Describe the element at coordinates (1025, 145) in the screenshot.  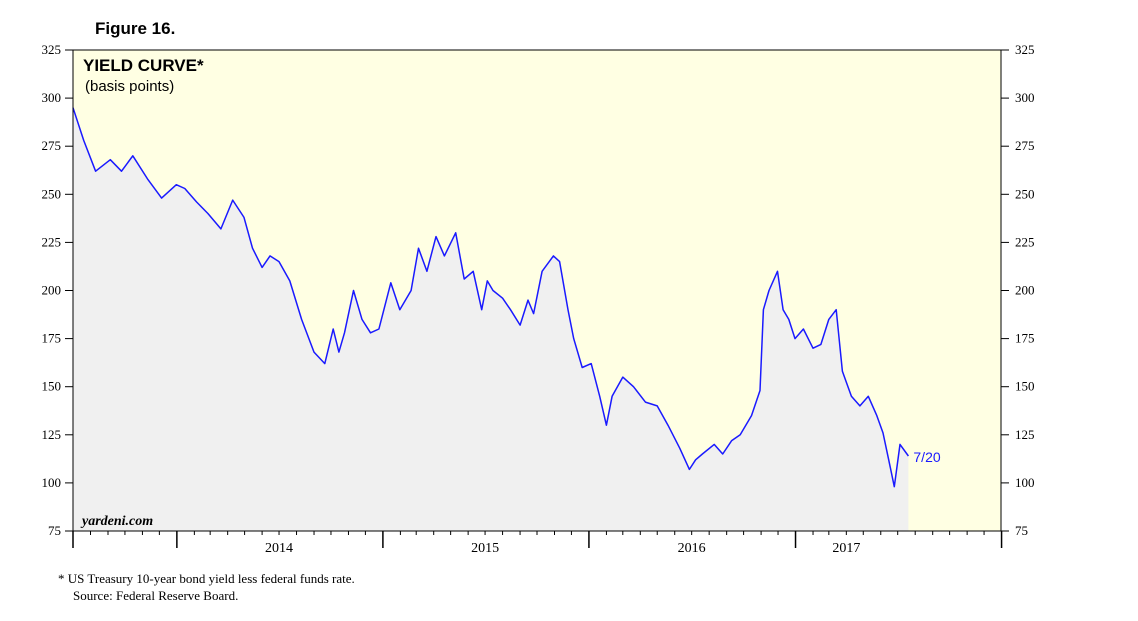
I see `y-tick-label-right: 275` at that location.